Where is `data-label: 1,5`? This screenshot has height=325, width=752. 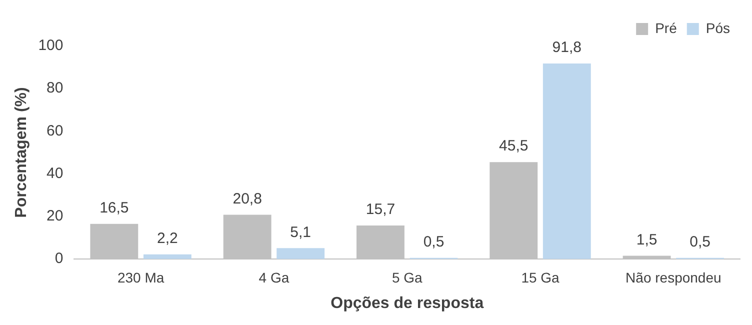 data-label: 1,5 is located at coordinates (647, 239).